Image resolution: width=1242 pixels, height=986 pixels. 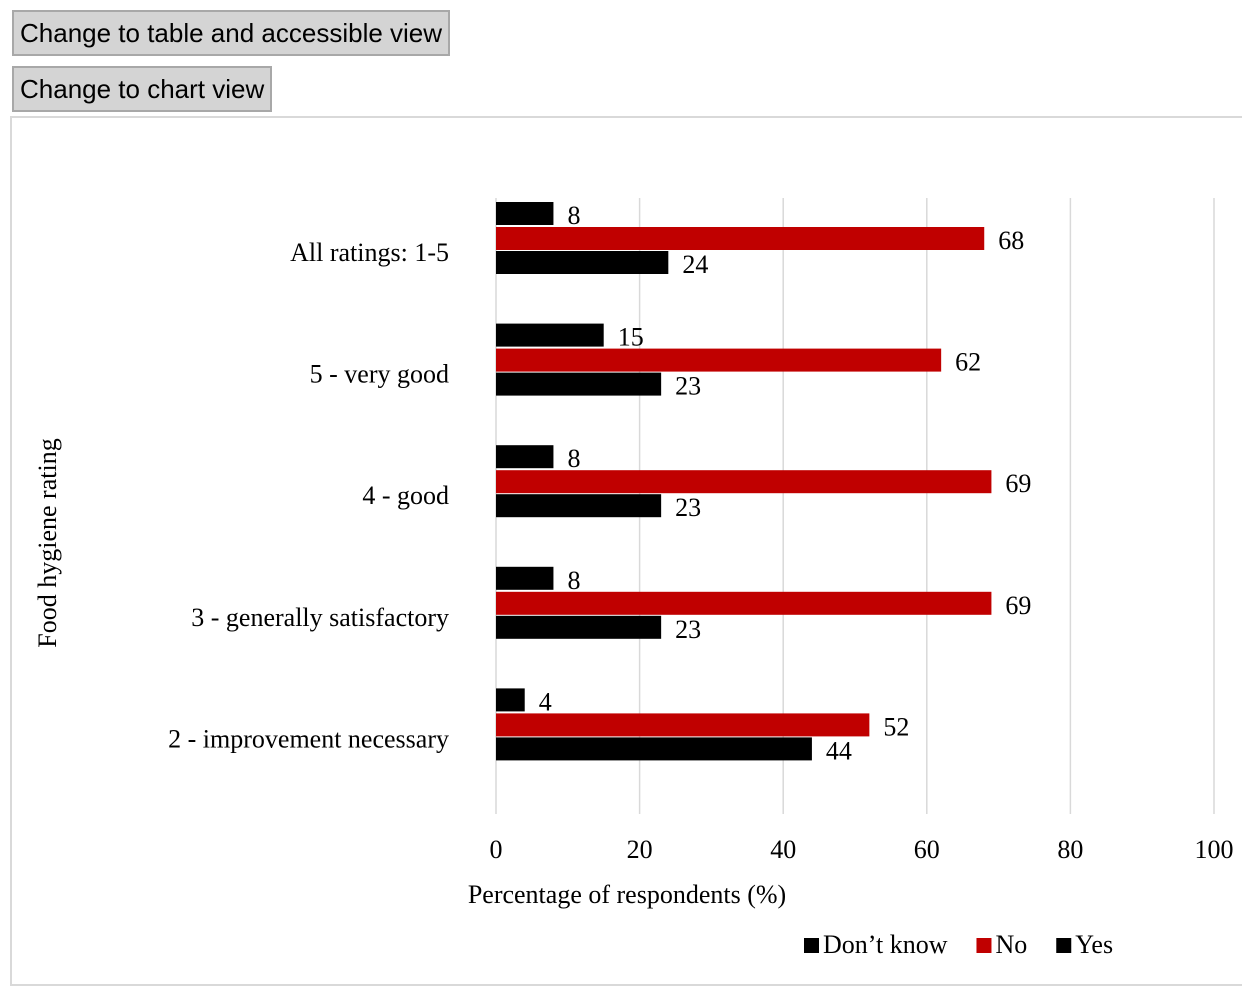 What do you see at coordinates (369, 252) in the screenshot?
I see `category-label: All ratings: 1-5` at bounding box center [369, 252].